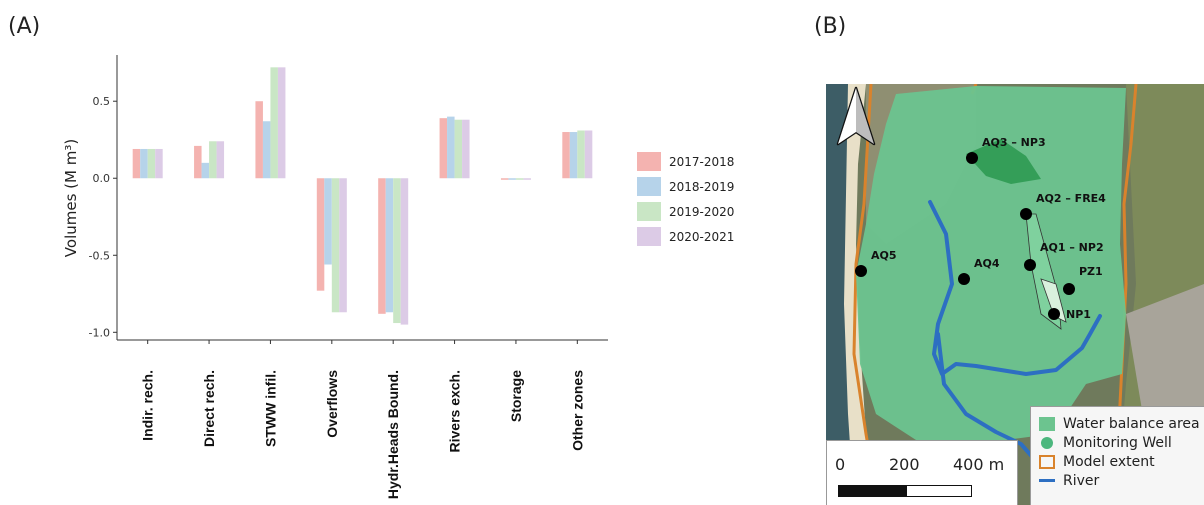  I want to click on bar-2018-2019-other-zones, so click(573, 155).